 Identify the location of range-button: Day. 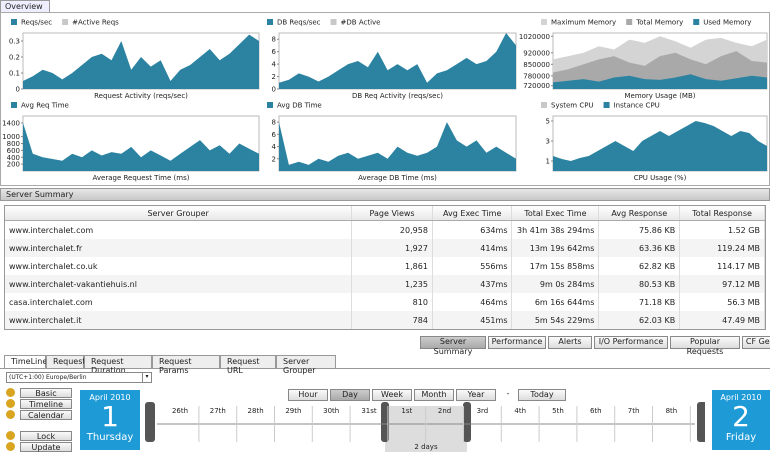
(350, 395).